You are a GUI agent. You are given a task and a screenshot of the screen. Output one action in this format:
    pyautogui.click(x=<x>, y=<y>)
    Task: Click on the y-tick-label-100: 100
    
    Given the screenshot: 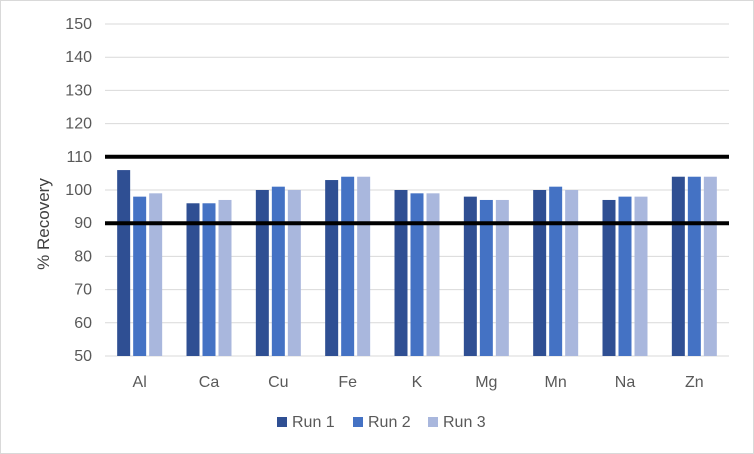 What is the action you would take?
    pyautogui.click(x=78, y=190)
    